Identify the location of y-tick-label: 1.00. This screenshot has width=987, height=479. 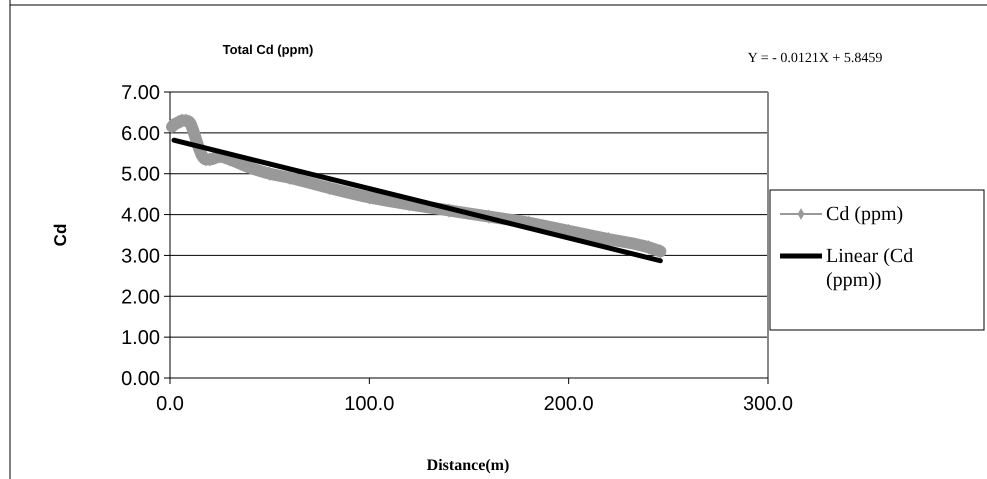
(140, 338).